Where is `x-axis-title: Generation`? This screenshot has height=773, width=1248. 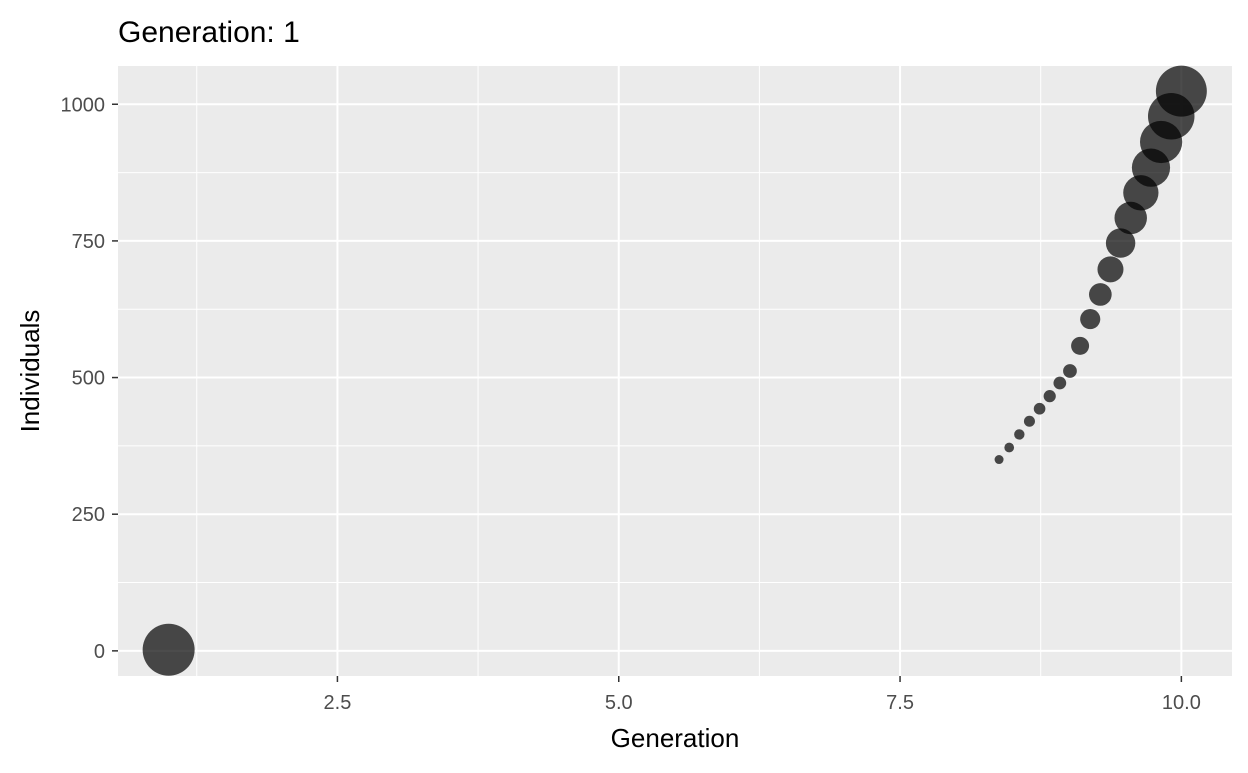
x-axis-title: Generation is located at coordinates (675, 738).